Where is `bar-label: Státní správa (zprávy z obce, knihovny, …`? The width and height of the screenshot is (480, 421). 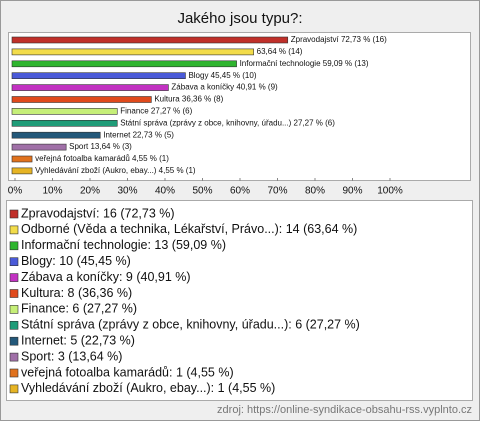 bar-label: Státní správa (zprávy z obce, knihovny, … is located at coordinates (227, 122).